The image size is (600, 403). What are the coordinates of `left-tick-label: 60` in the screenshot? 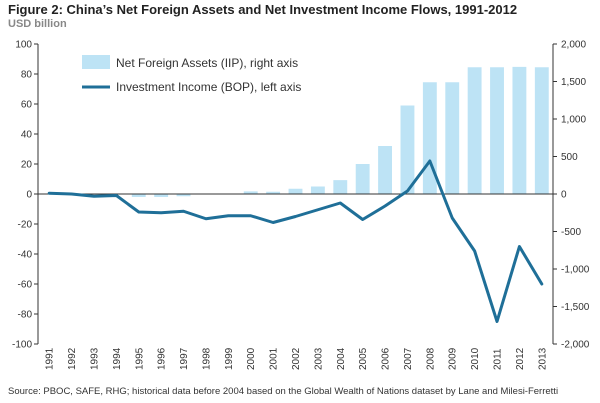 It's located at (27, 105).